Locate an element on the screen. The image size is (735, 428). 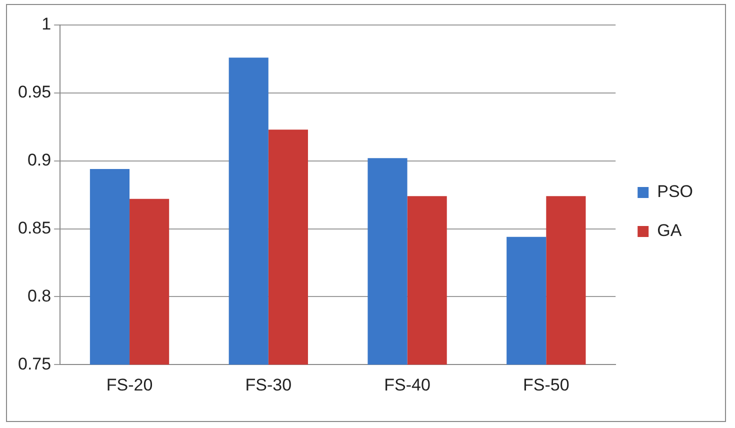
x-tick-label: FS-20 is located at coordinates (129, 384).